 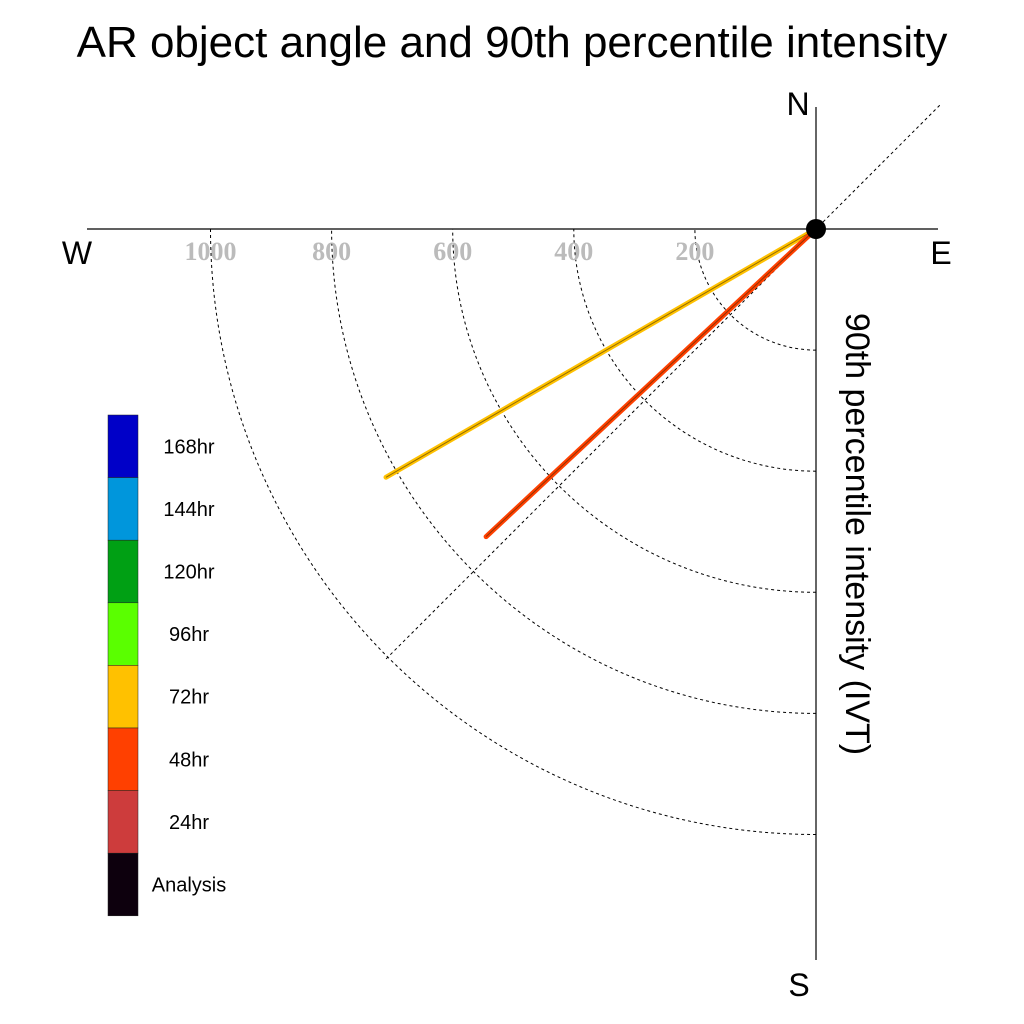 What do you see at coordinates (188, 573) in the screenshot?
I see `legend-label: 120hr` at bounding box center [188, 573].